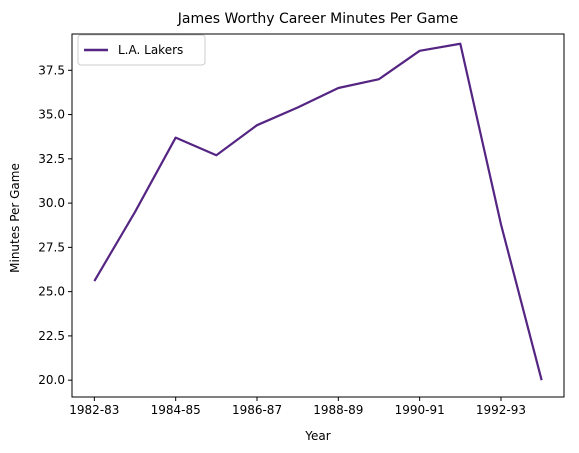 The height and width of the screenshot is (453, 579). Describe the element at coordinates (51, 70) in the screenshot. I see `y-tick-label: 37.5` at that location.